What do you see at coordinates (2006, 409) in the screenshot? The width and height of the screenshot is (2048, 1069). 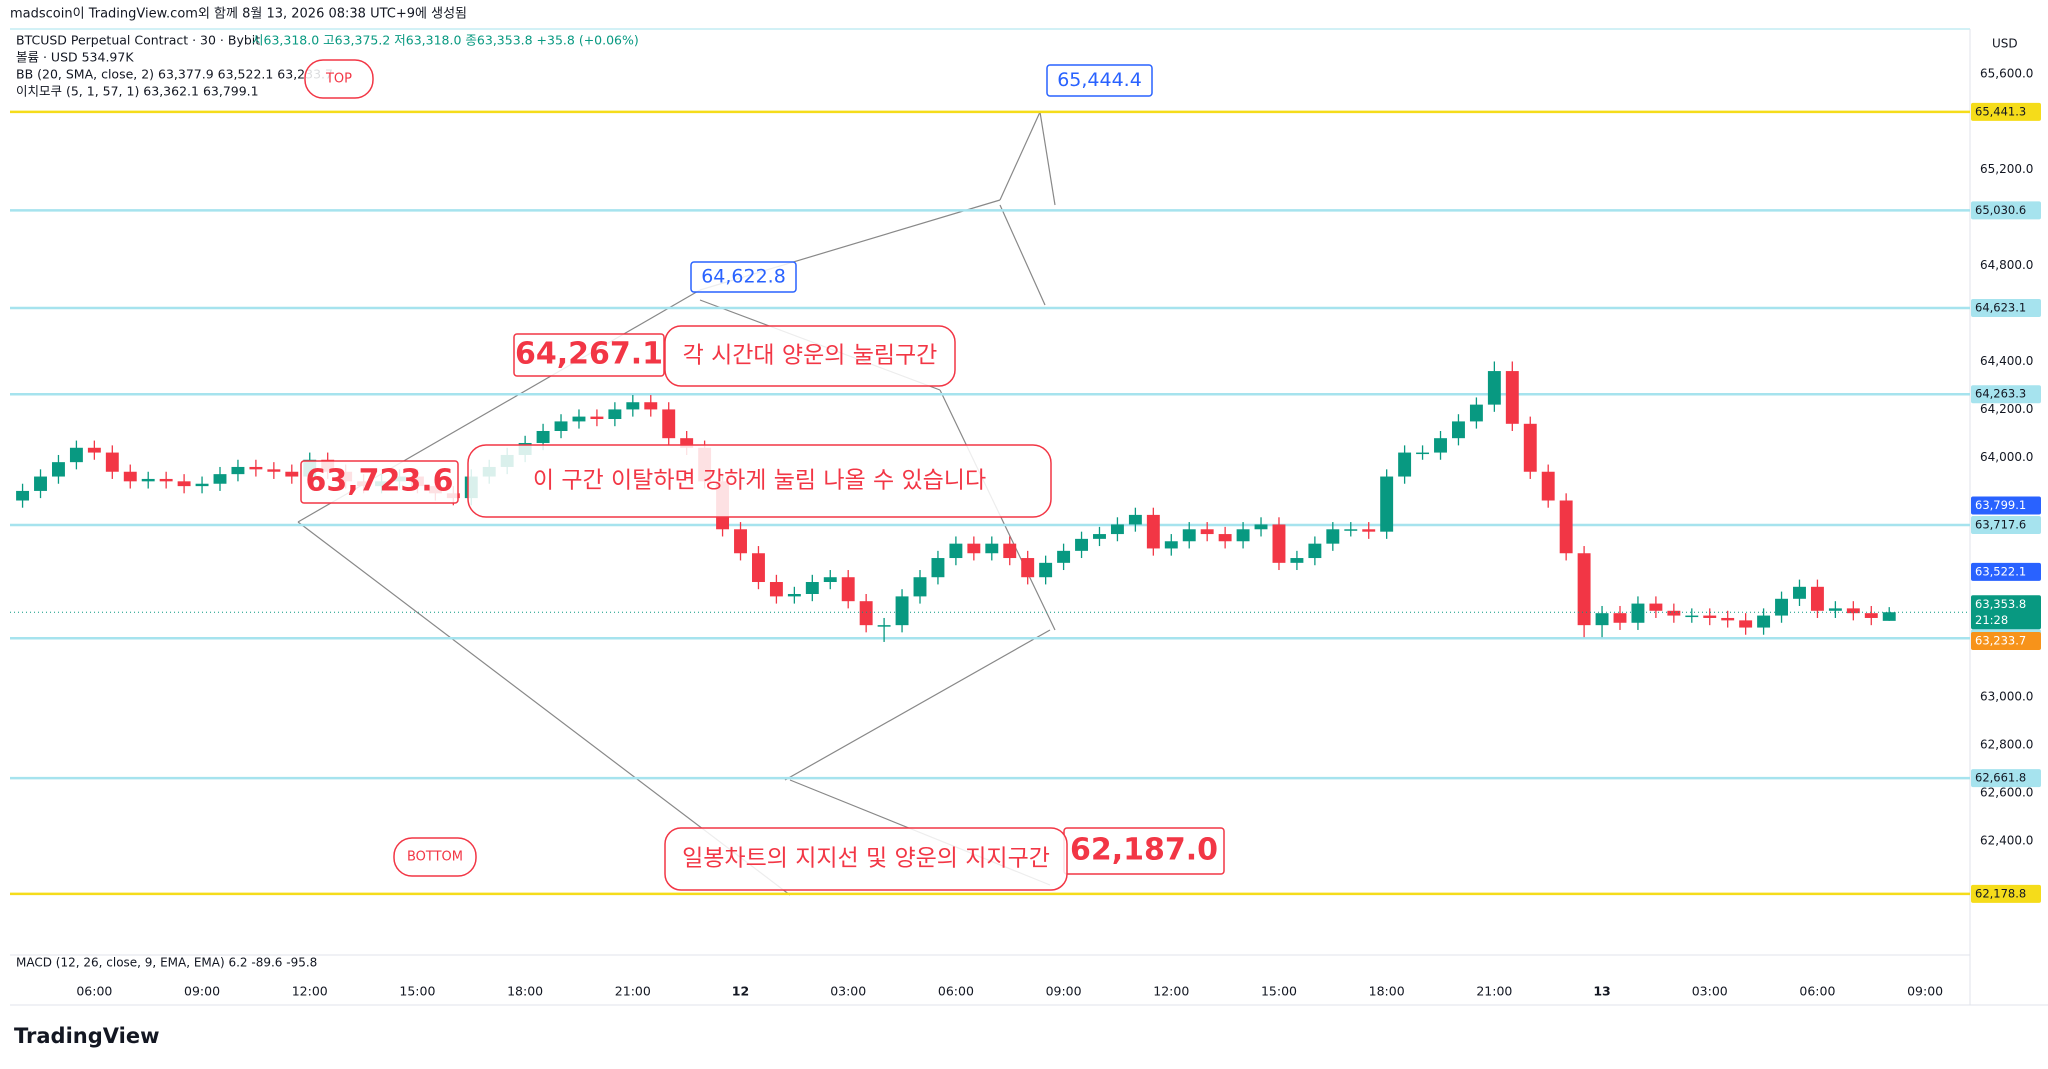 I see `y-tick-label: 64,200.0` at bounding box center [2006, 409].